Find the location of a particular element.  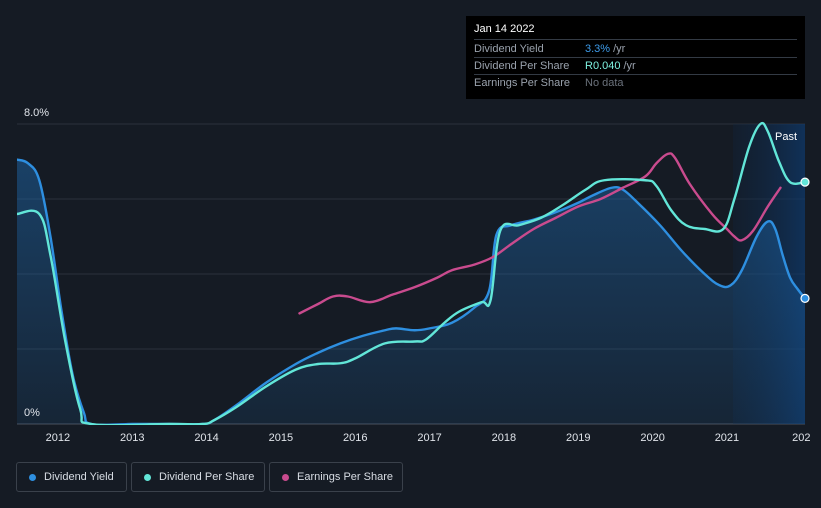

x-tick-label: 202 is located at coordinates (801, 438).